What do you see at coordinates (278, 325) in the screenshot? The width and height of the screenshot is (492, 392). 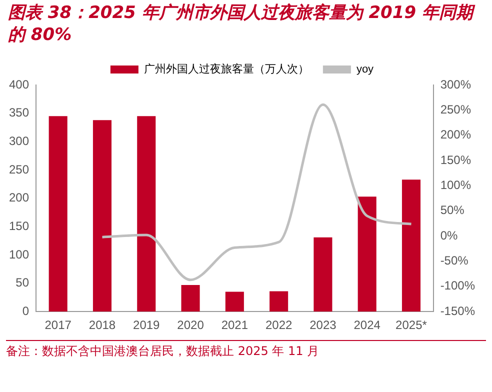 I see `x-tick-label: 2022` at bounding box center [278, 325].